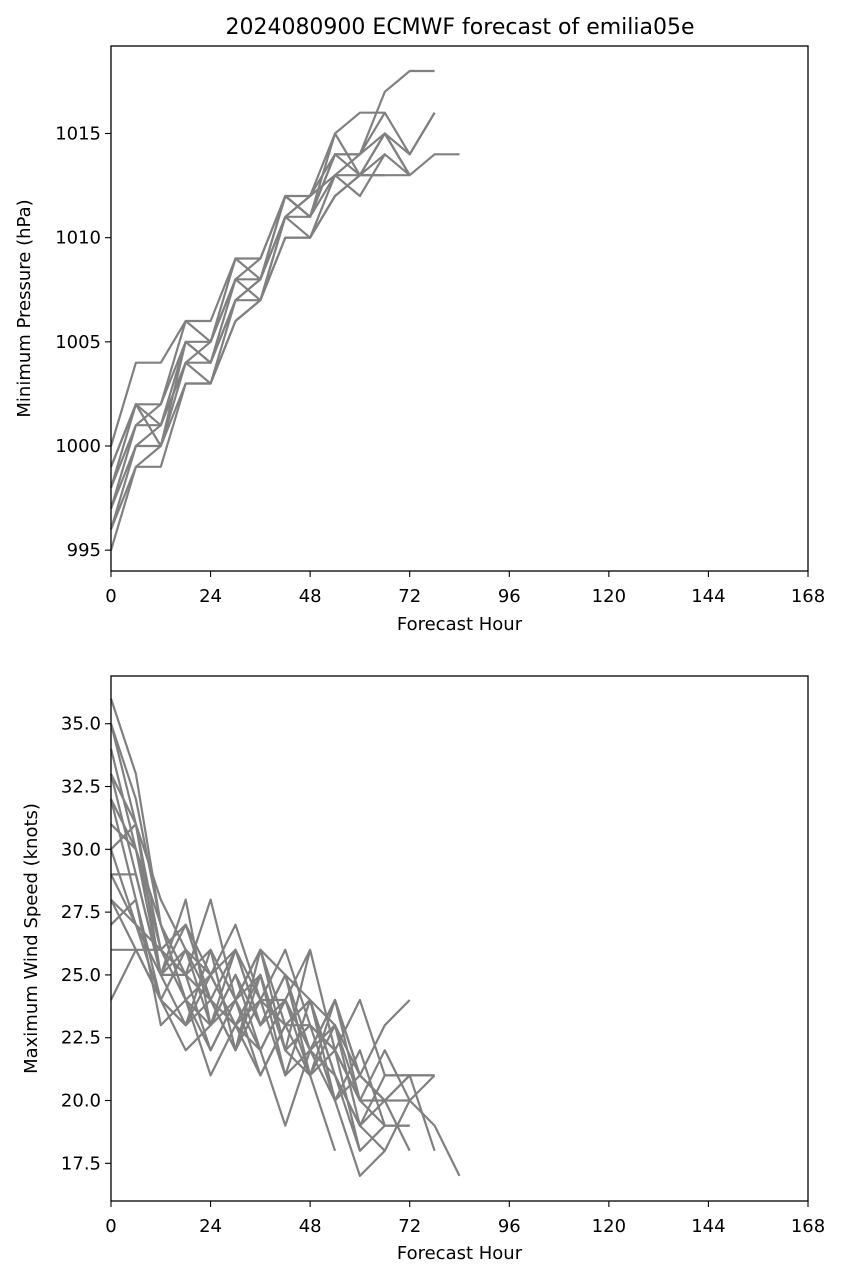  Describe the element at coordinates (31, 938) in the screenshot. I see `wind-y-axis-label: Maximum Wind Speed (knots)` at that location.